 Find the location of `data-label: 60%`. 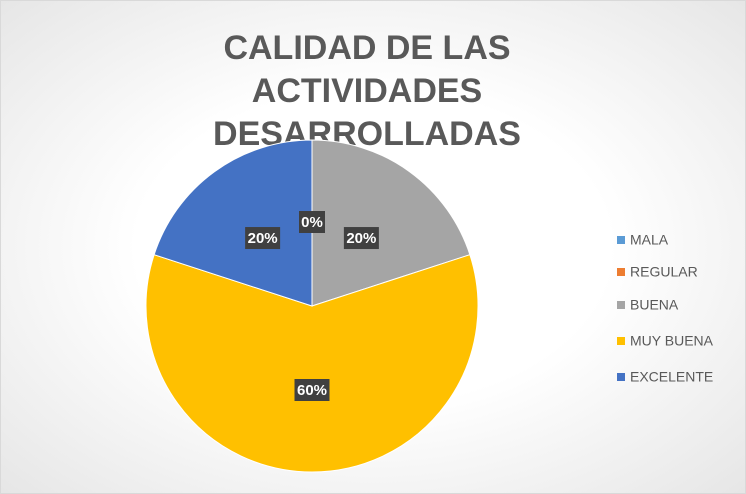

data-label: 60% is located at coordinates (312, 390).